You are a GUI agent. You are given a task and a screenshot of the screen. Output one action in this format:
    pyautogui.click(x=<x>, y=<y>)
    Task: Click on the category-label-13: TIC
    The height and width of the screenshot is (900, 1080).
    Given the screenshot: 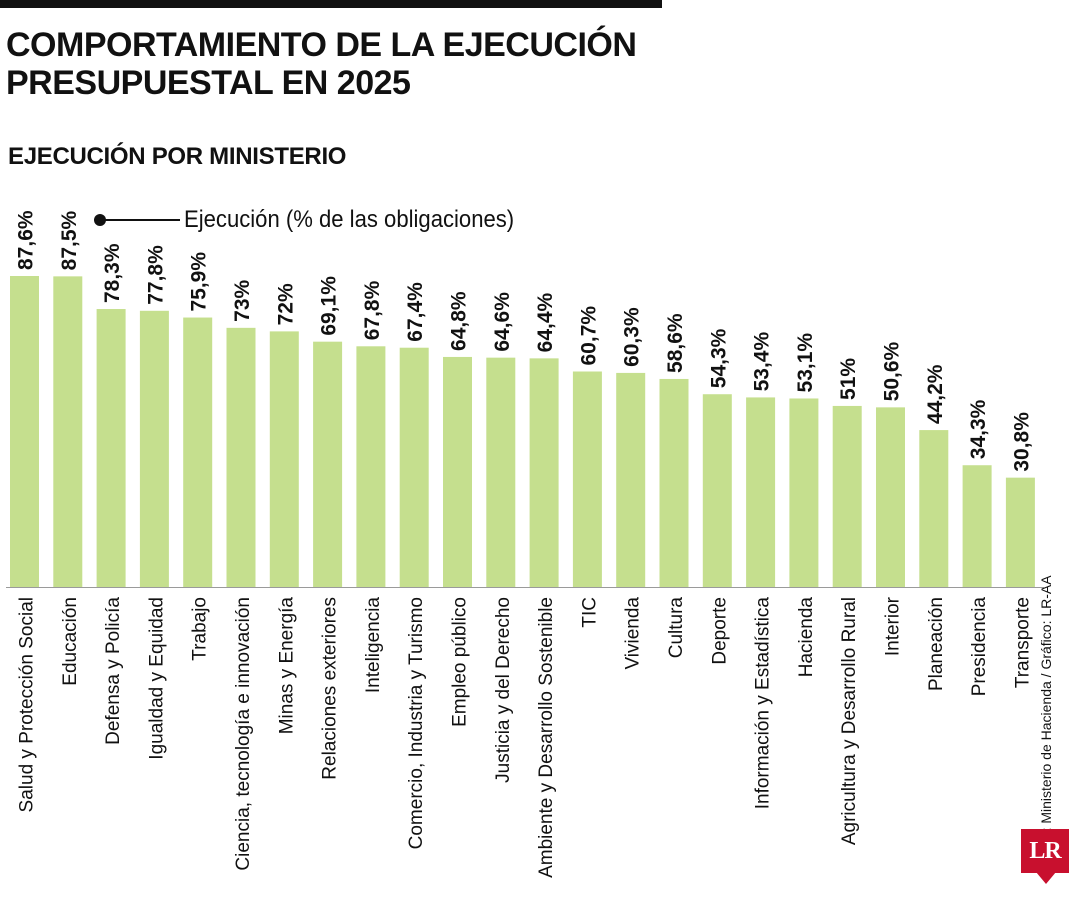 What is the action you would take?
    pyautogui.click(x=589, y=612)
    